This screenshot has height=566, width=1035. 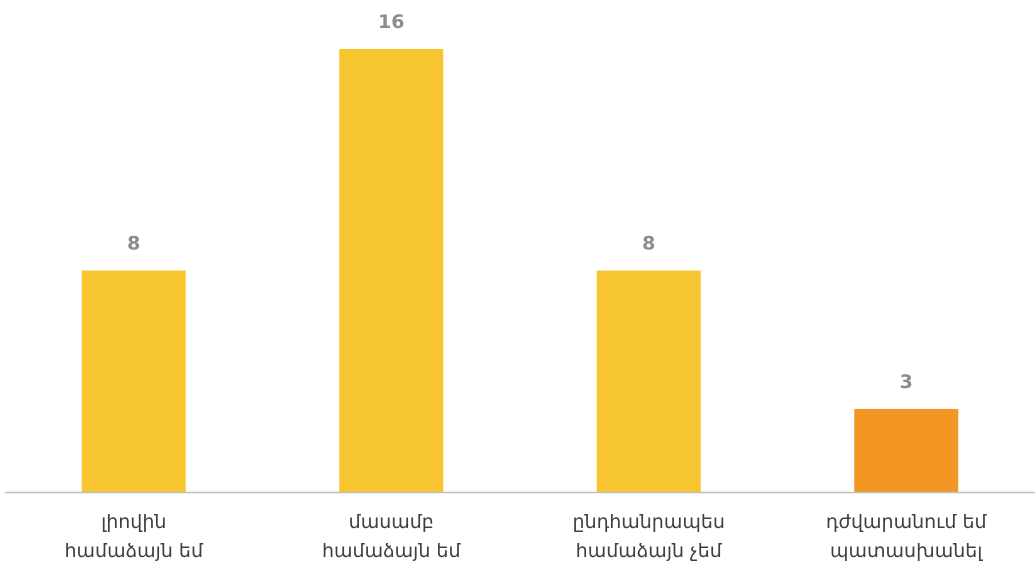 What do you see at coordinates (134, 536) in the screenshot?
I see `category-label-1: լիովին համաձայն եմ` at bounding box center [134, 536].